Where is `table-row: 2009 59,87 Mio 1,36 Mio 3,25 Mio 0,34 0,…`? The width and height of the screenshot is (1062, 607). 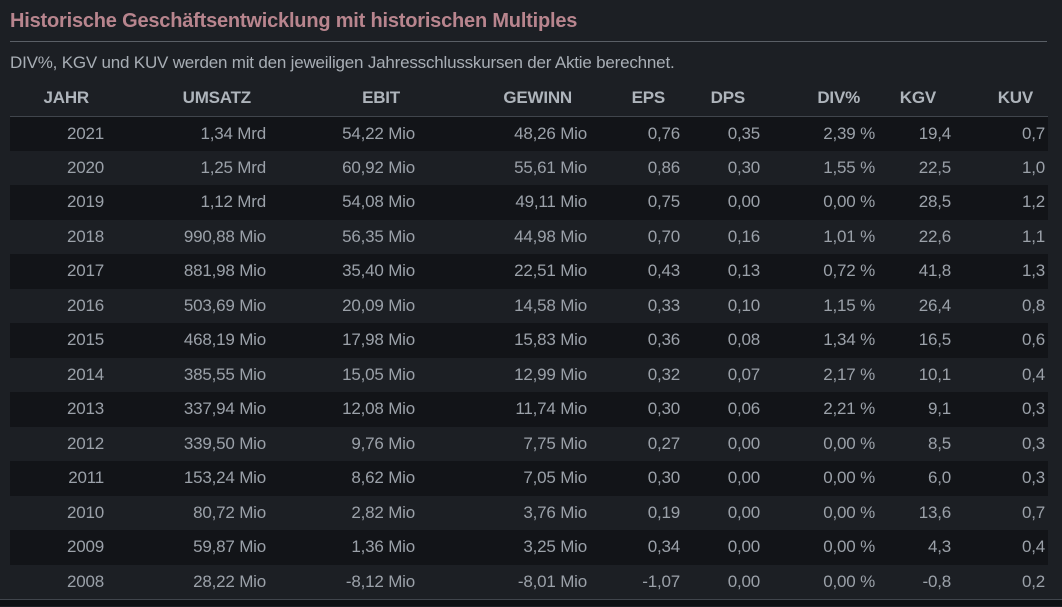
table-row: 2009 59,87 Mio 1,36 Mio 3,25 Mio 0,34 0,… is located at coordinates (529, 547).